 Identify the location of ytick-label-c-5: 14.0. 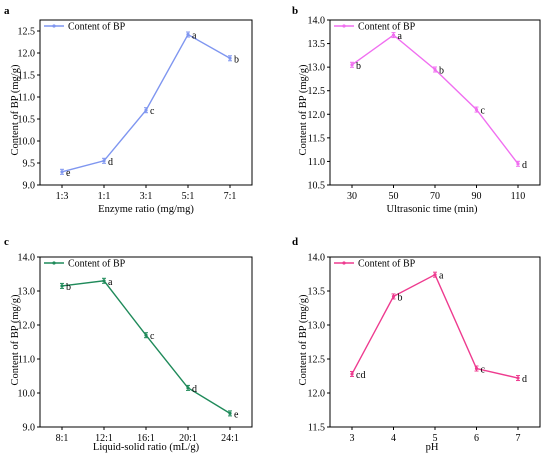
(27, 258).